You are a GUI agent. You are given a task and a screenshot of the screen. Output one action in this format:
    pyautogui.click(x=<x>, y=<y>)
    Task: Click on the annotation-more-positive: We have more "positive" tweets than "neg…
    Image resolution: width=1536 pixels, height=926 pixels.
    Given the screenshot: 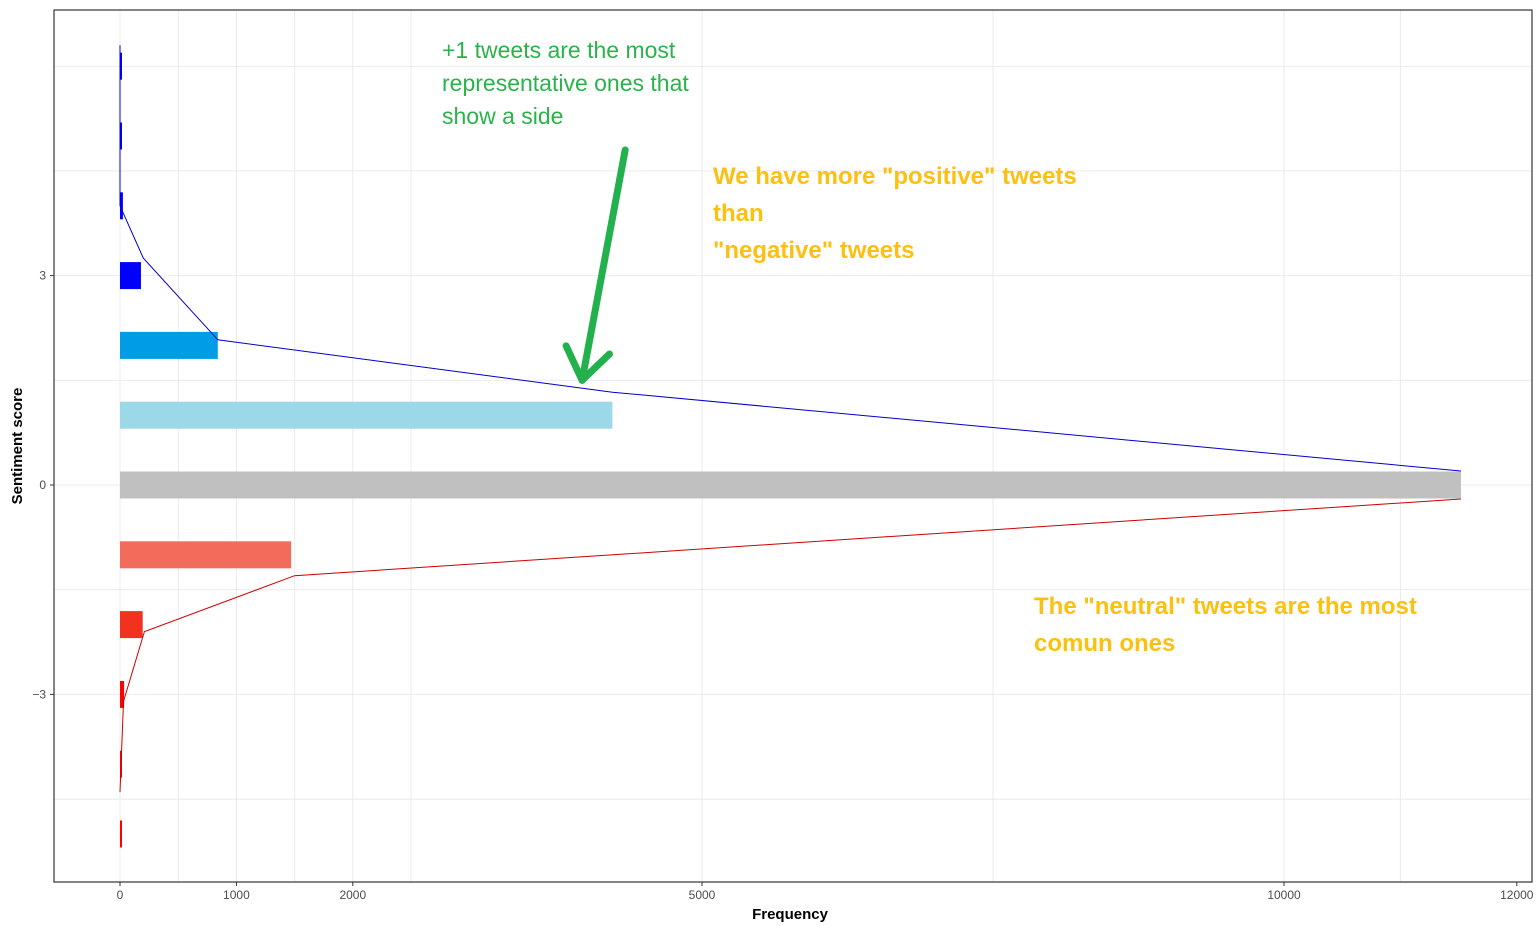 What is the action you would take?
    pyautogui.click(x=895, y=213)
    